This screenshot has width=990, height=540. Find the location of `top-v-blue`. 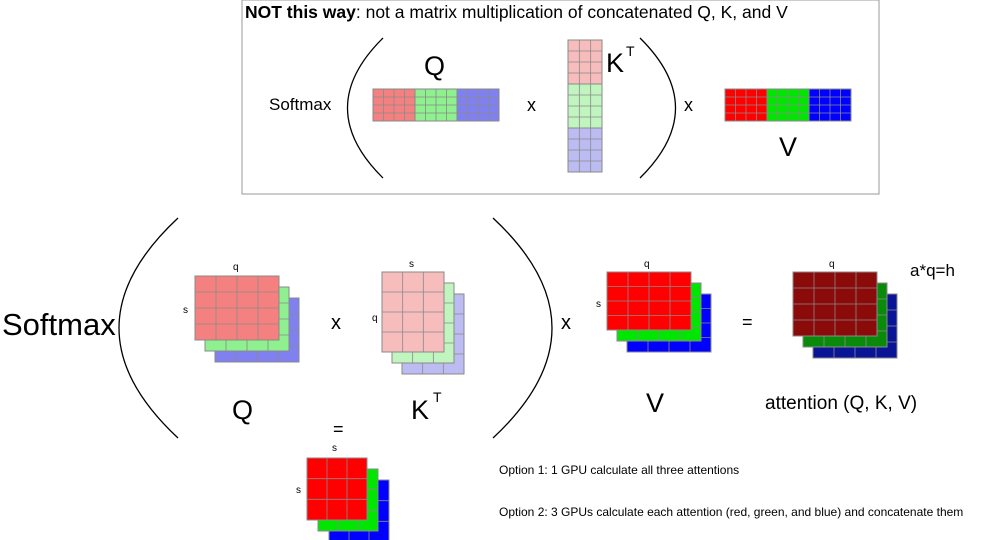

top-v-blue is located at coordinates (830, 105).